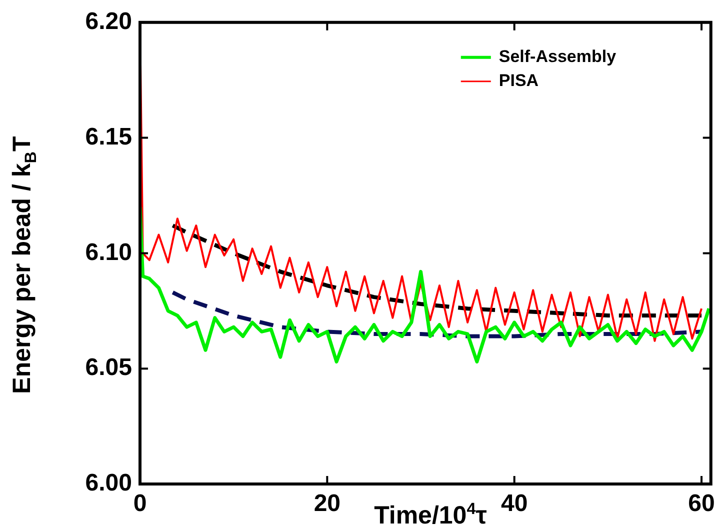  Describe the element at coordinates (108, 368) in the screenshot. I see `y-tick-label: 6.05` at that location.